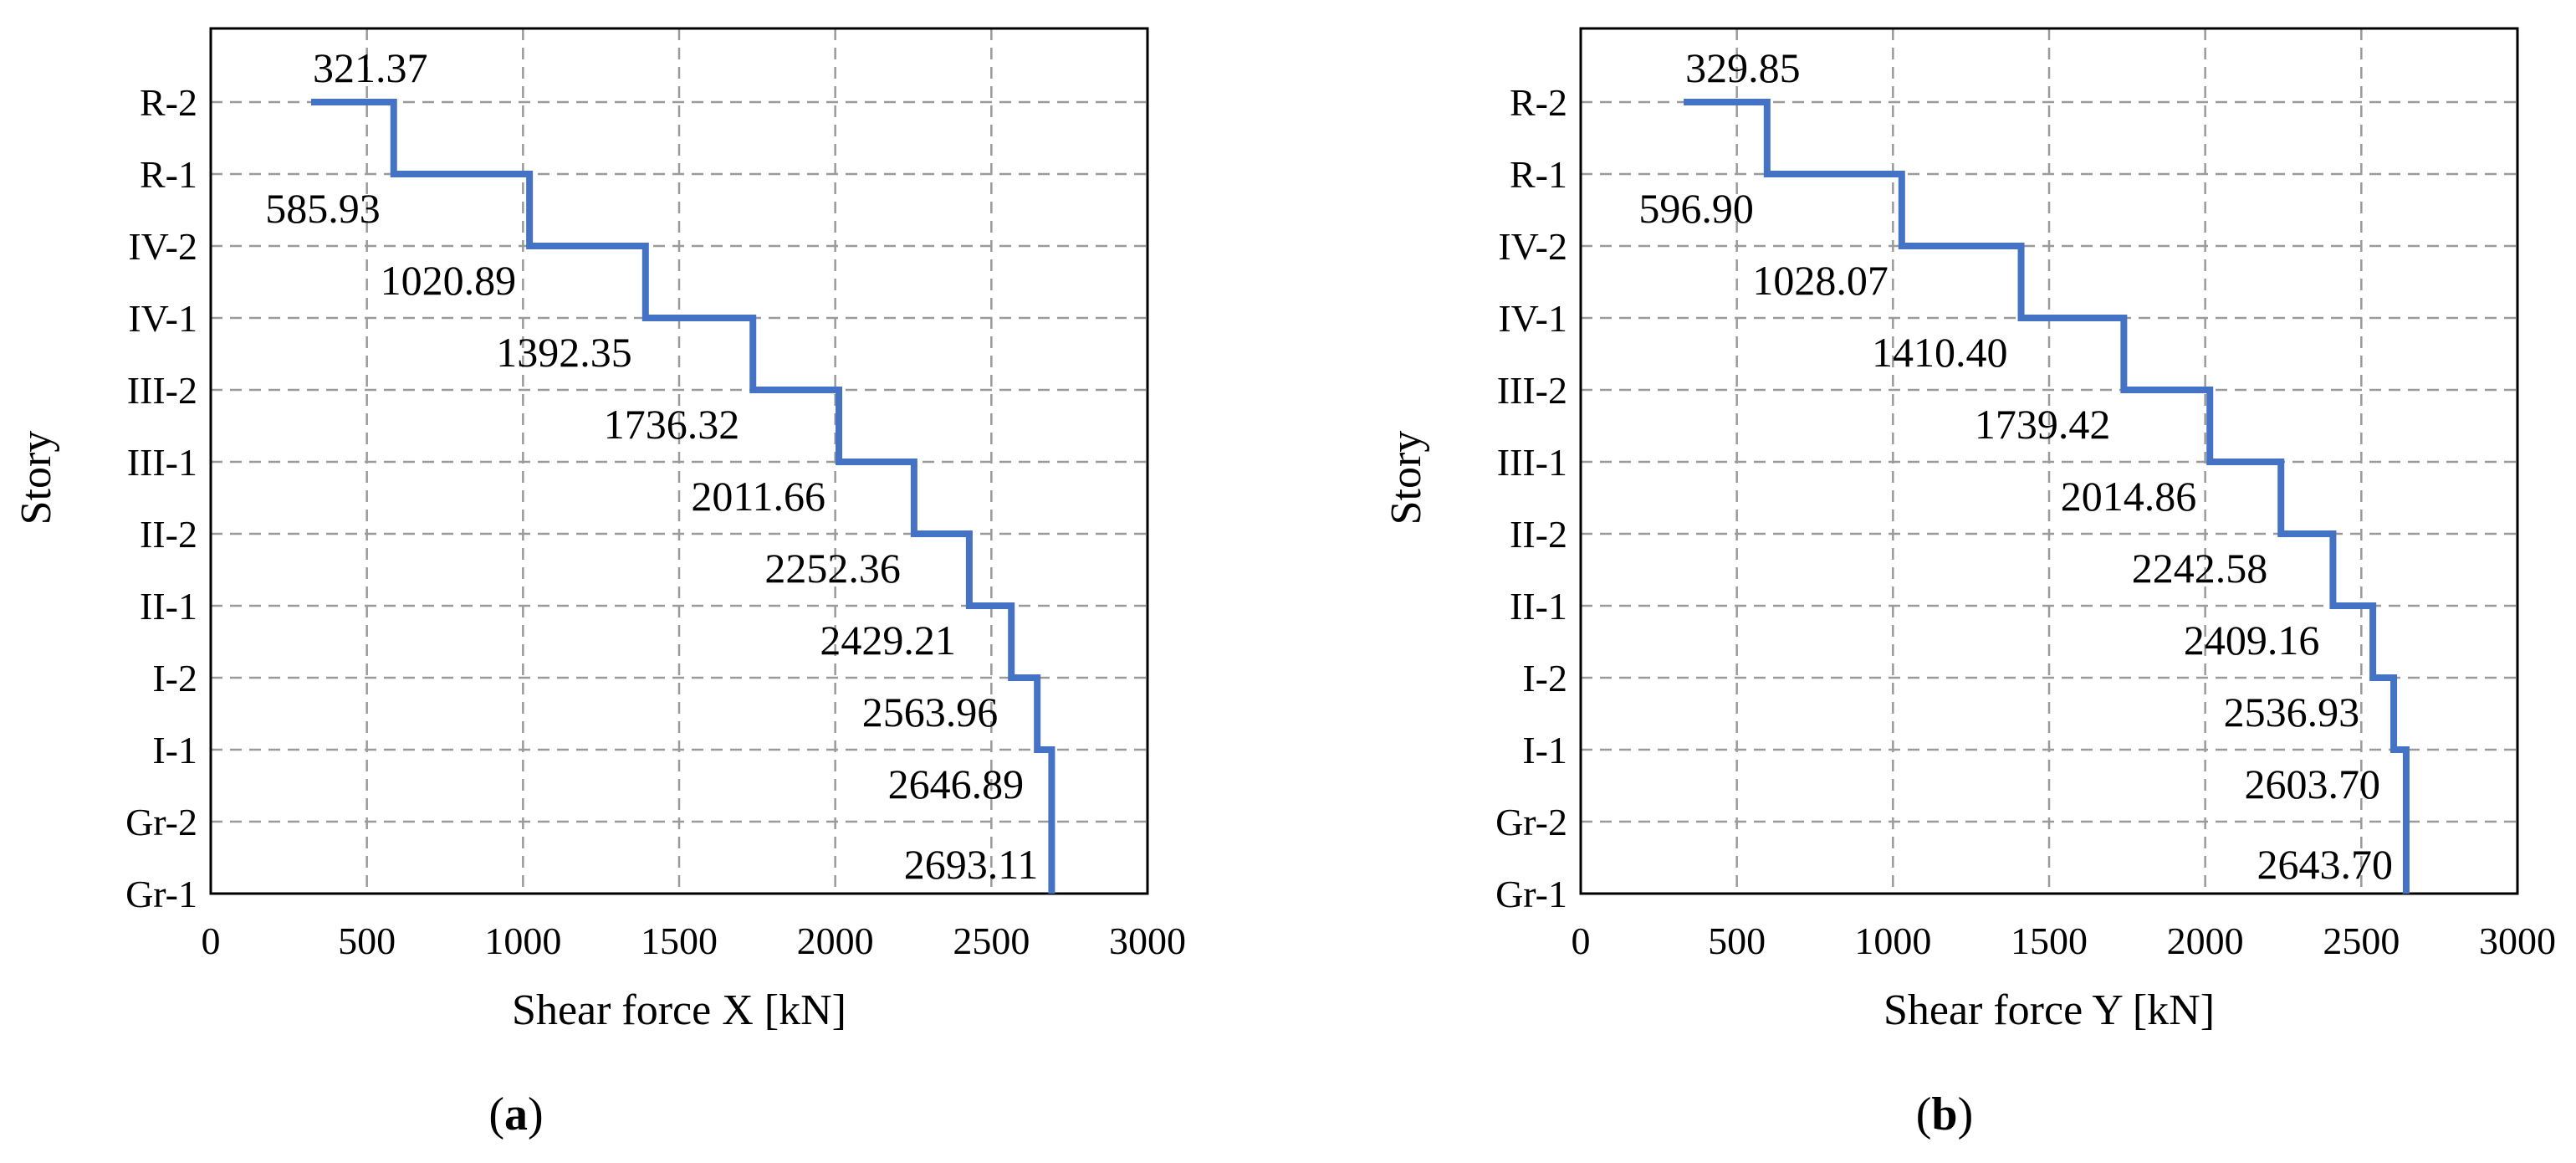 The height and width of the screenshot is (1163, 2576). Describe the element at coordinates (2200, 568) in the screenshot. I see `data-label: 2242.58` at that location.